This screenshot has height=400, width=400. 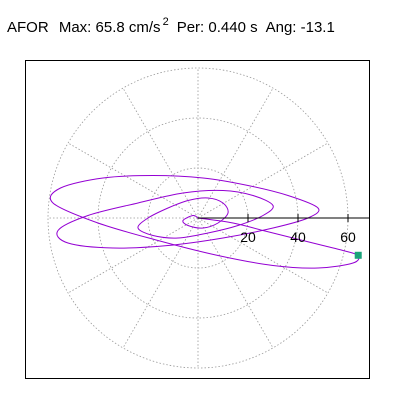 What do you see at coordinates (317, 27) in the screenshot?
I see `angle-value: -13.1` at bounding box center [317, 27].